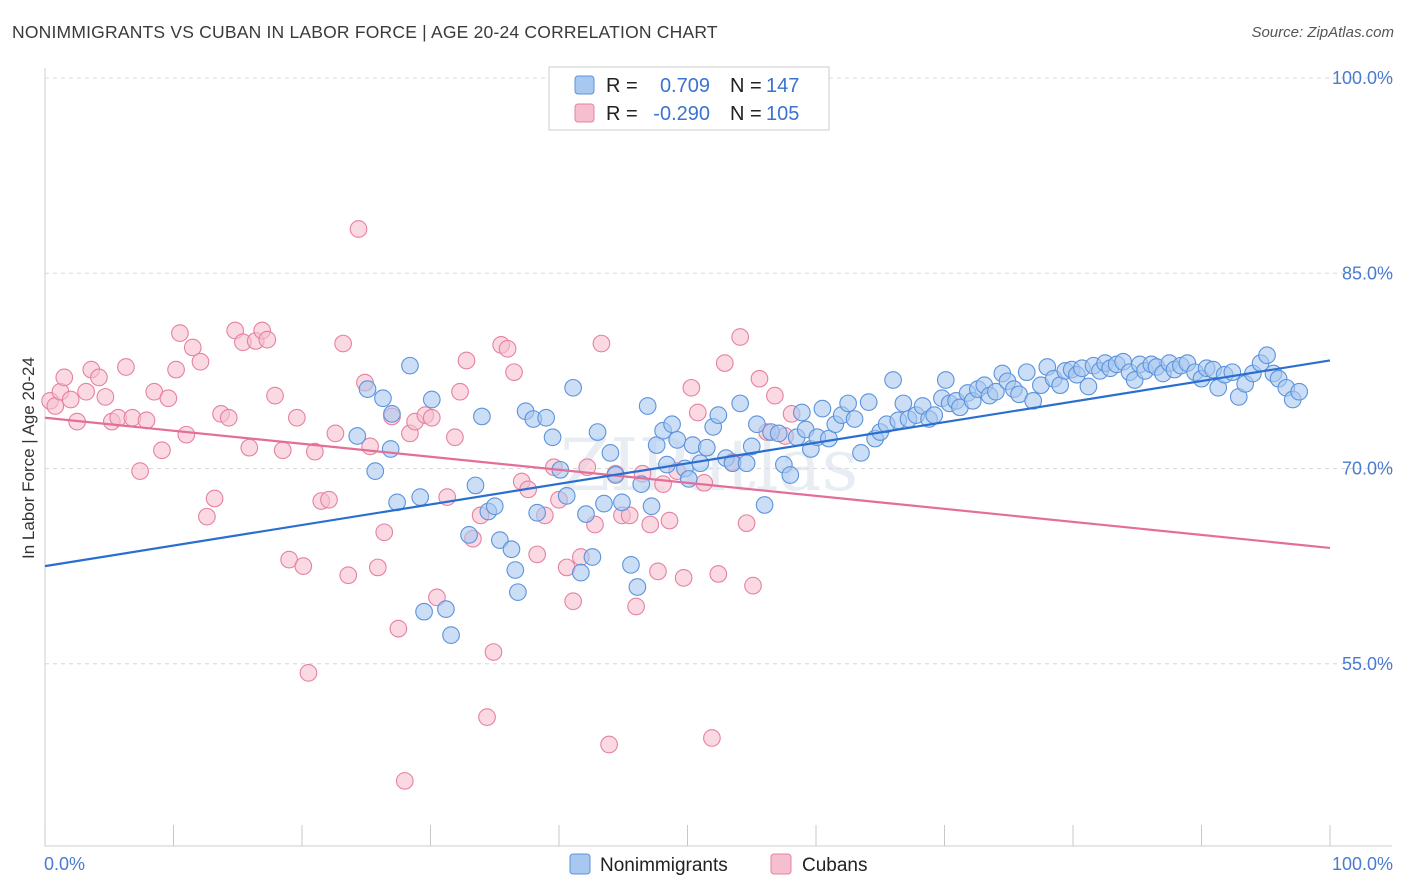  What do you see at coordinates (64, 864) in the screenshot?
I see `x-tick-label-min: 0.0%` at bounding box center [64, 864].